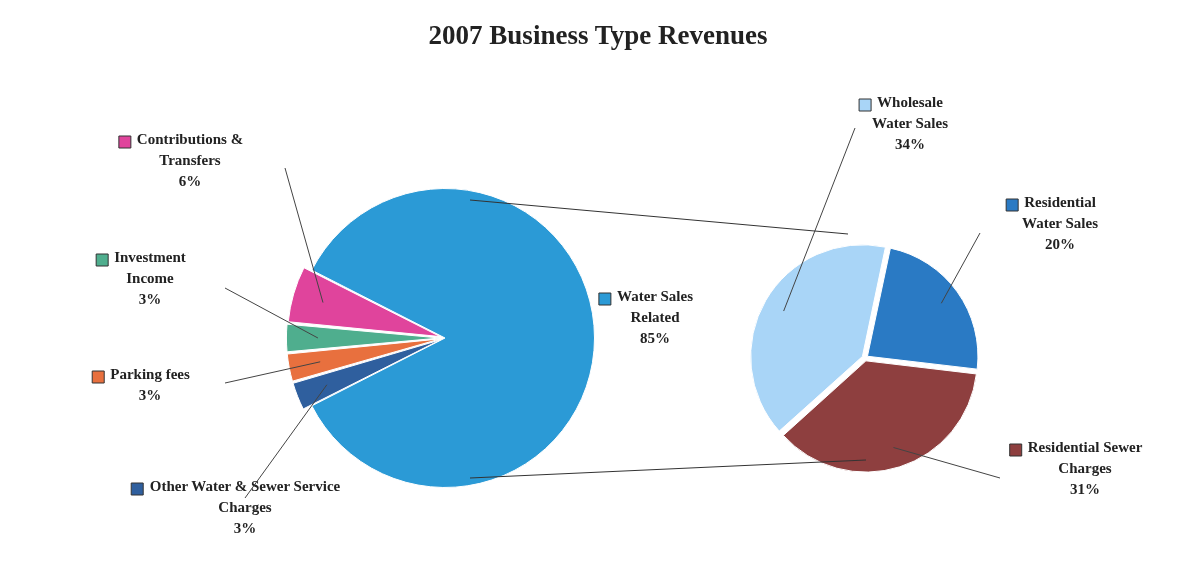 This screenshot has width=1196, height=561. What do you see at coordinates (190, 150) in the screenshot?
I see `legend-label: Contributions & Transfers` at bounding box center [190, 150].